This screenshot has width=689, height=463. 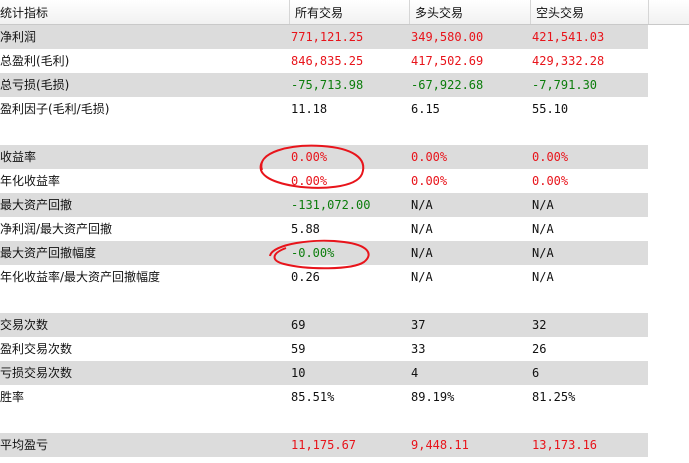 I want to click on table-row: 收益率 0.00% 0.00% 0.00%, so click(x=324, y=157).